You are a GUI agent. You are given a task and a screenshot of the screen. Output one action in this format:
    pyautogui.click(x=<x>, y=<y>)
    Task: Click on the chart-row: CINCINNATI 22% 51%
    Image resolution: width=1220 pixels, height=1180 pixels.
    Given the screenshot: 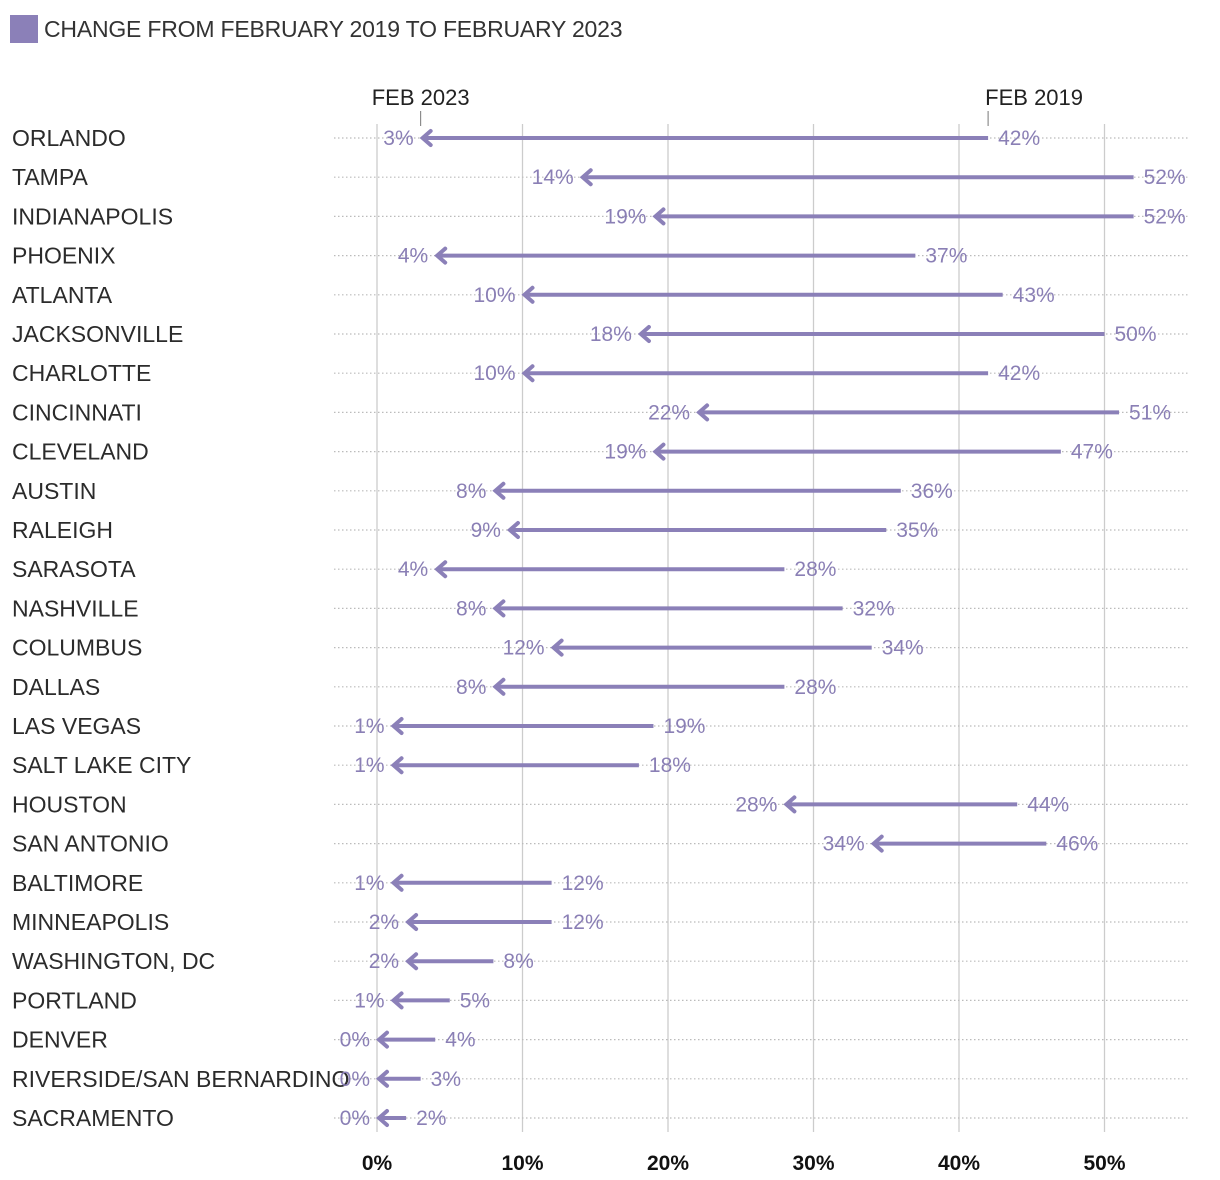 What is the action you would take?
    pyautogui.click(x=601, y=412)
    